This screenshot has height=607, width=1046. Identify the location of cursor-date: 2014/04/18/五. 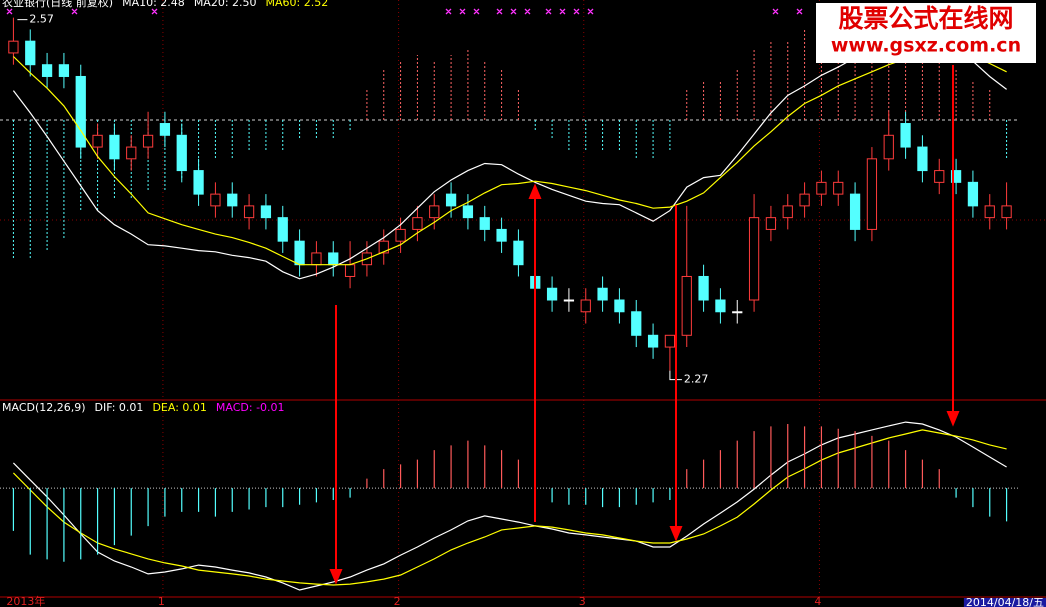
(1005, 601).